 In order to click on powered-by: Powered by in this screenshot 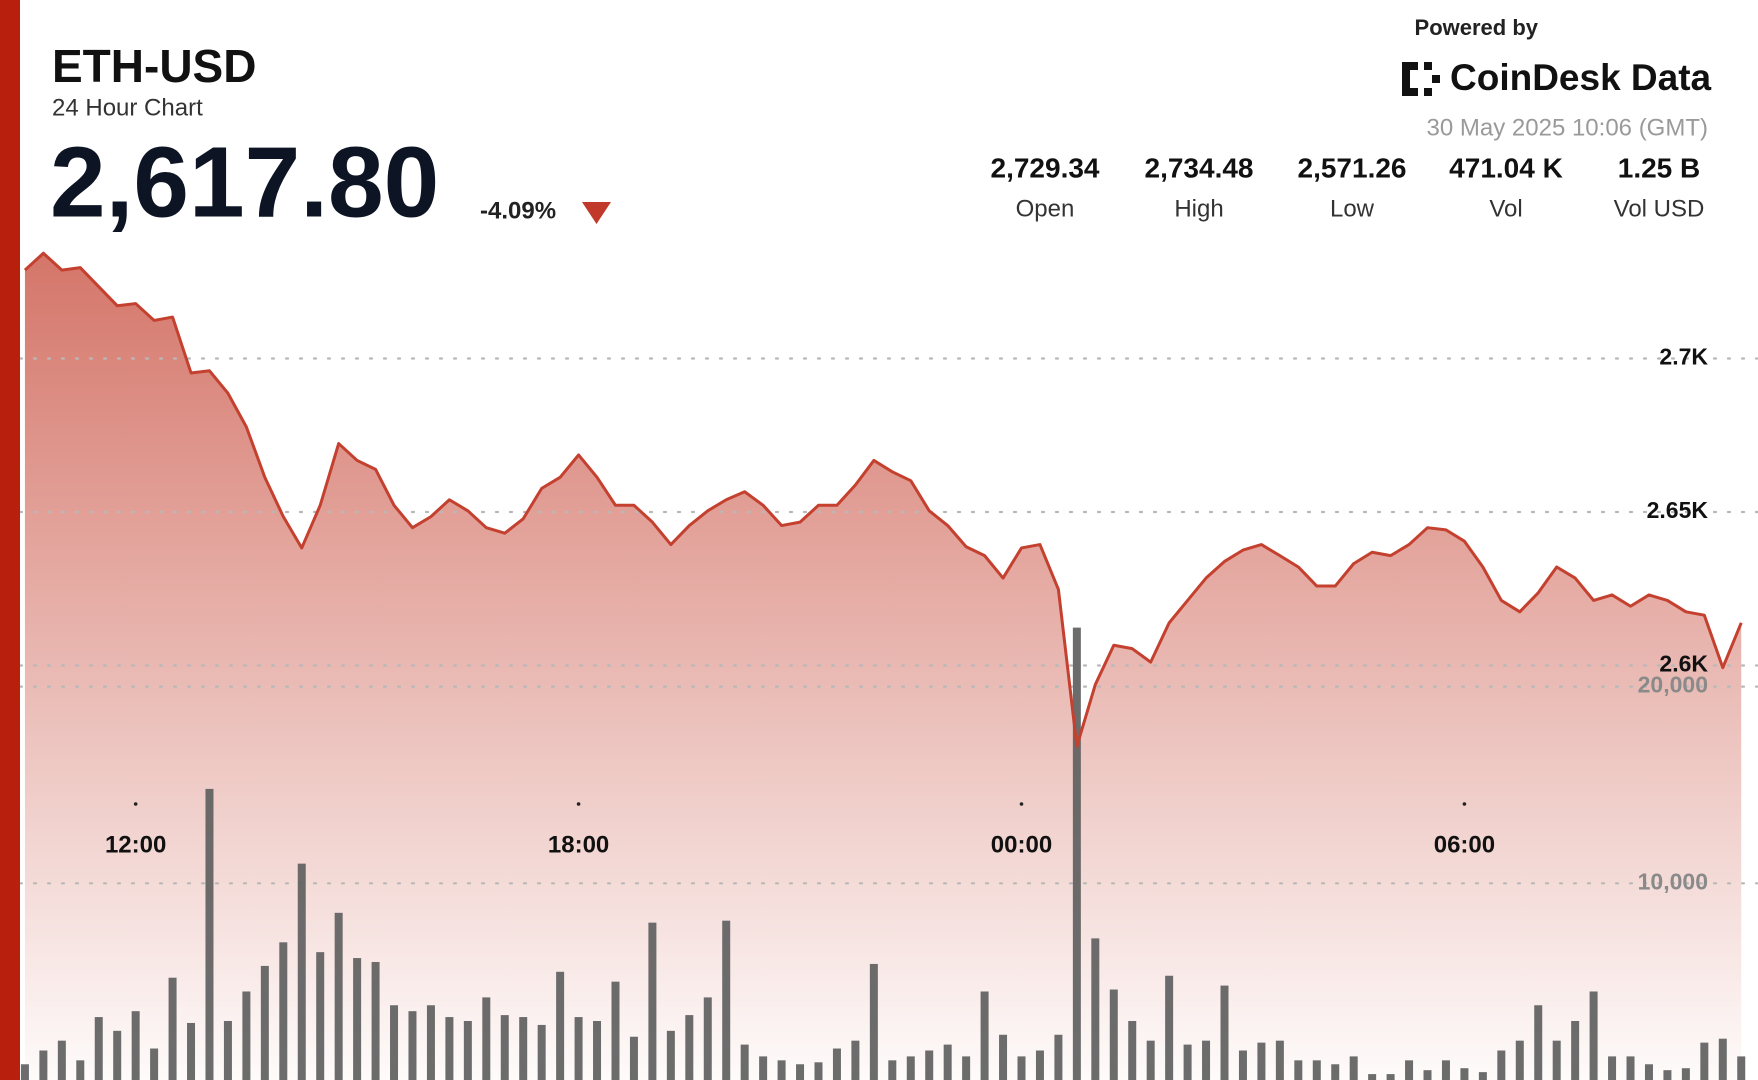, I will do `click(1477, 27)`.